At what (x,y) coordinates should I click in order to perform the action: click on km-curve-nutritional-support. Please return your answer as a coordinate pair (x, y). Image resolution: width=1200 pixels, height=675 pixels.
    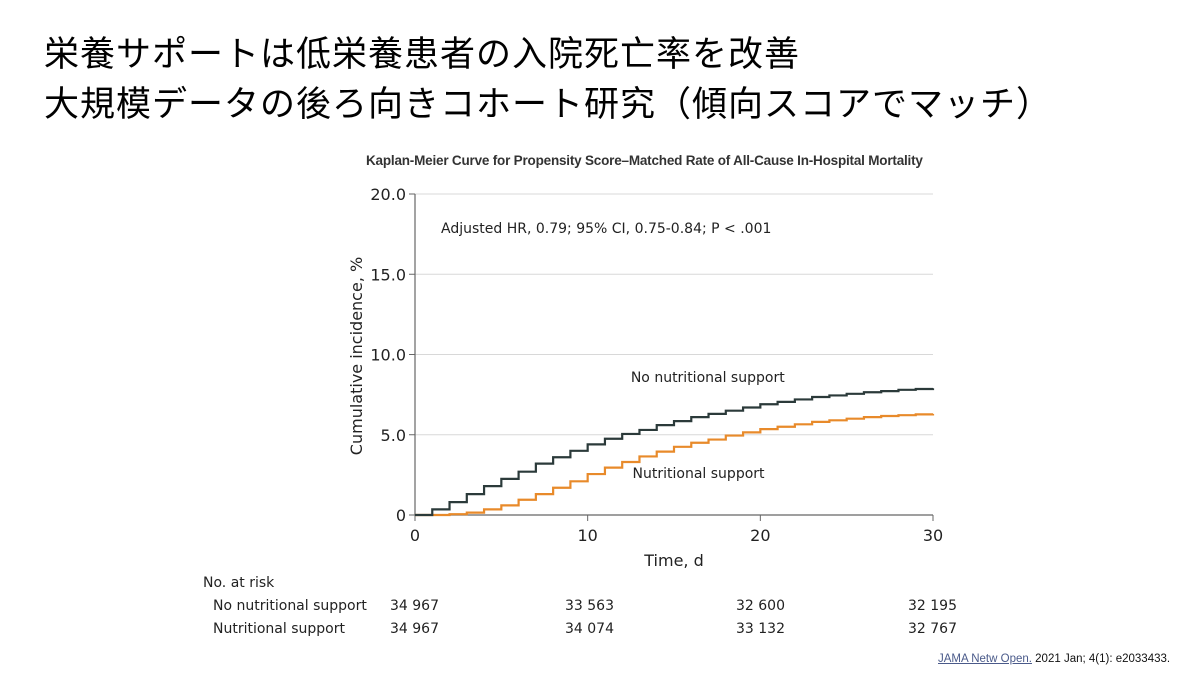
    Looking at the image, I should click on (675, 465).